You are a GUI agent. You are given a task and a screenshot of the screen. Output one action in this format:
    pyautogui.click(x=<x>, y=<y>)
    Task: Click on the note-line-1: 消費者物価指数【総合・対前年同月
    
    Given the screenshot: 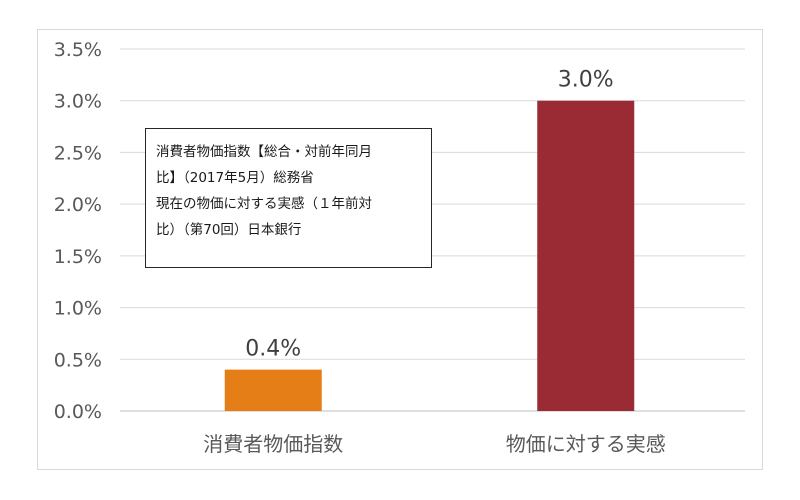 What is the action you would take?
    pyautogui.click(x=264, y=152)
    